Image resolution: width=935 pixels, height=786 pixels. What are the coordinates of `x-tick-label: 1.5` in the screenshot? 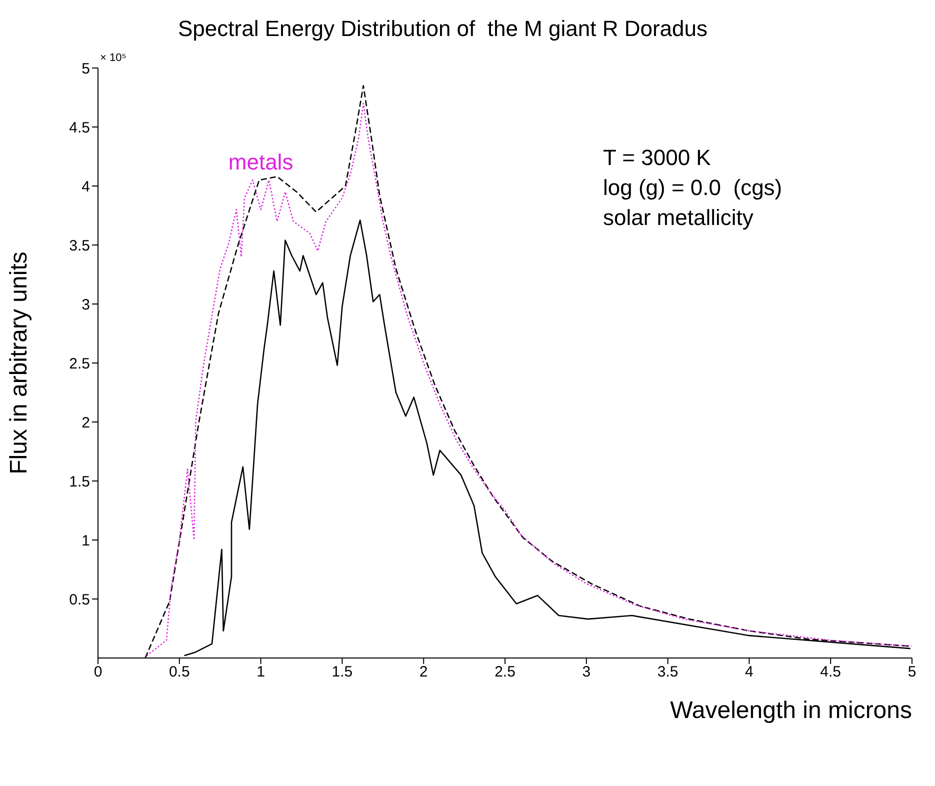 It's located at (342, 672).